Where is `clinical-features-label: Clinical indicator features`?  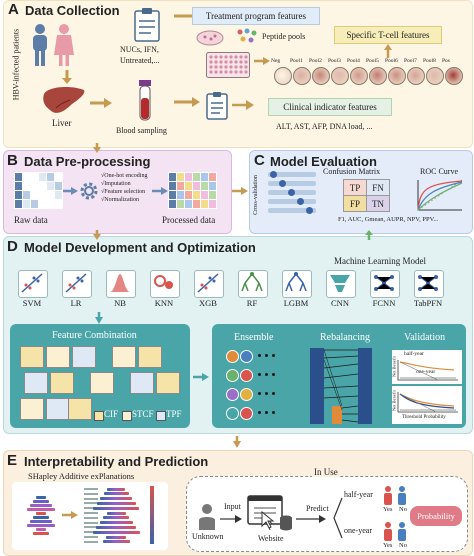
clinical-features-label: Clinical indicator features is located at coordinates (330, 107).